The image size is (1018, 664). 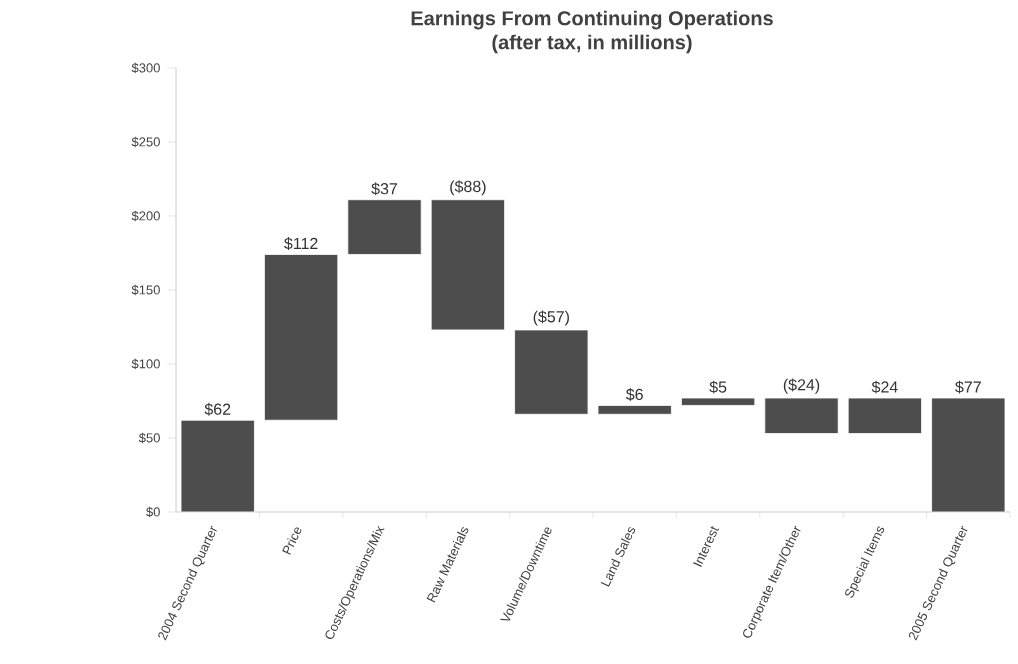 What do you see at coordinates (718, 387) in the screenshot?
I see `data-label: $5` at bounding box center [718, 387].